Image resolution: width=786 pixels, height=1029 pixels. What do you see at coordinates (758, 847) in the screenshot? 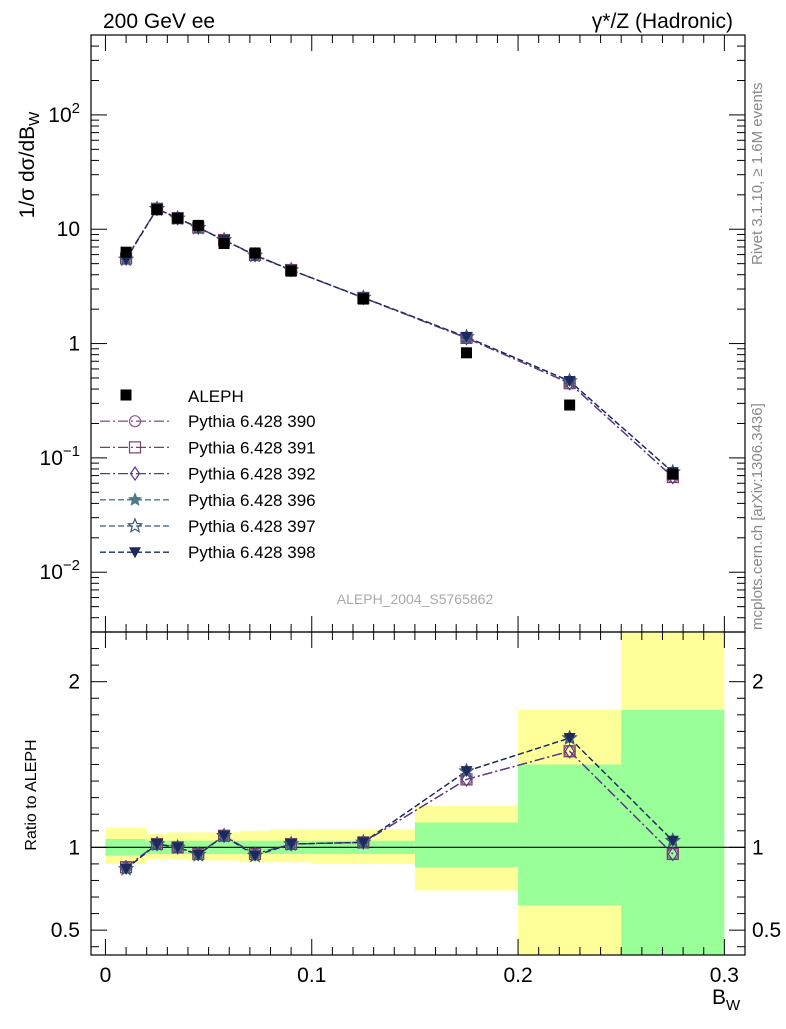
I see `y-tick-label-ratio-right: 1` at bounding box center [758, 847].